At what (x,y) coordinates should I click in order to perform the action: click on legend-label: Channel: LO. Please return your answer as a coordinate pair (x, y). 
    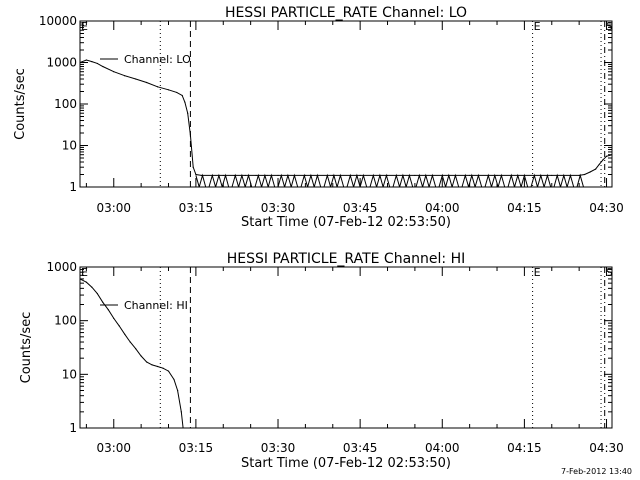
    Looking at the image, I should click on (157, 59).